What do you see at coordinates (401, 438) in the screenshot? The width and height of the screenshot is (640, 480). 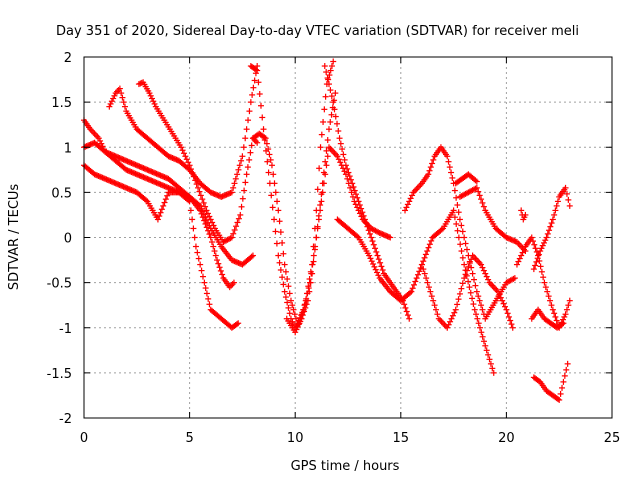 I see `x-tick-label: 15` at bounding box center [401, 438].